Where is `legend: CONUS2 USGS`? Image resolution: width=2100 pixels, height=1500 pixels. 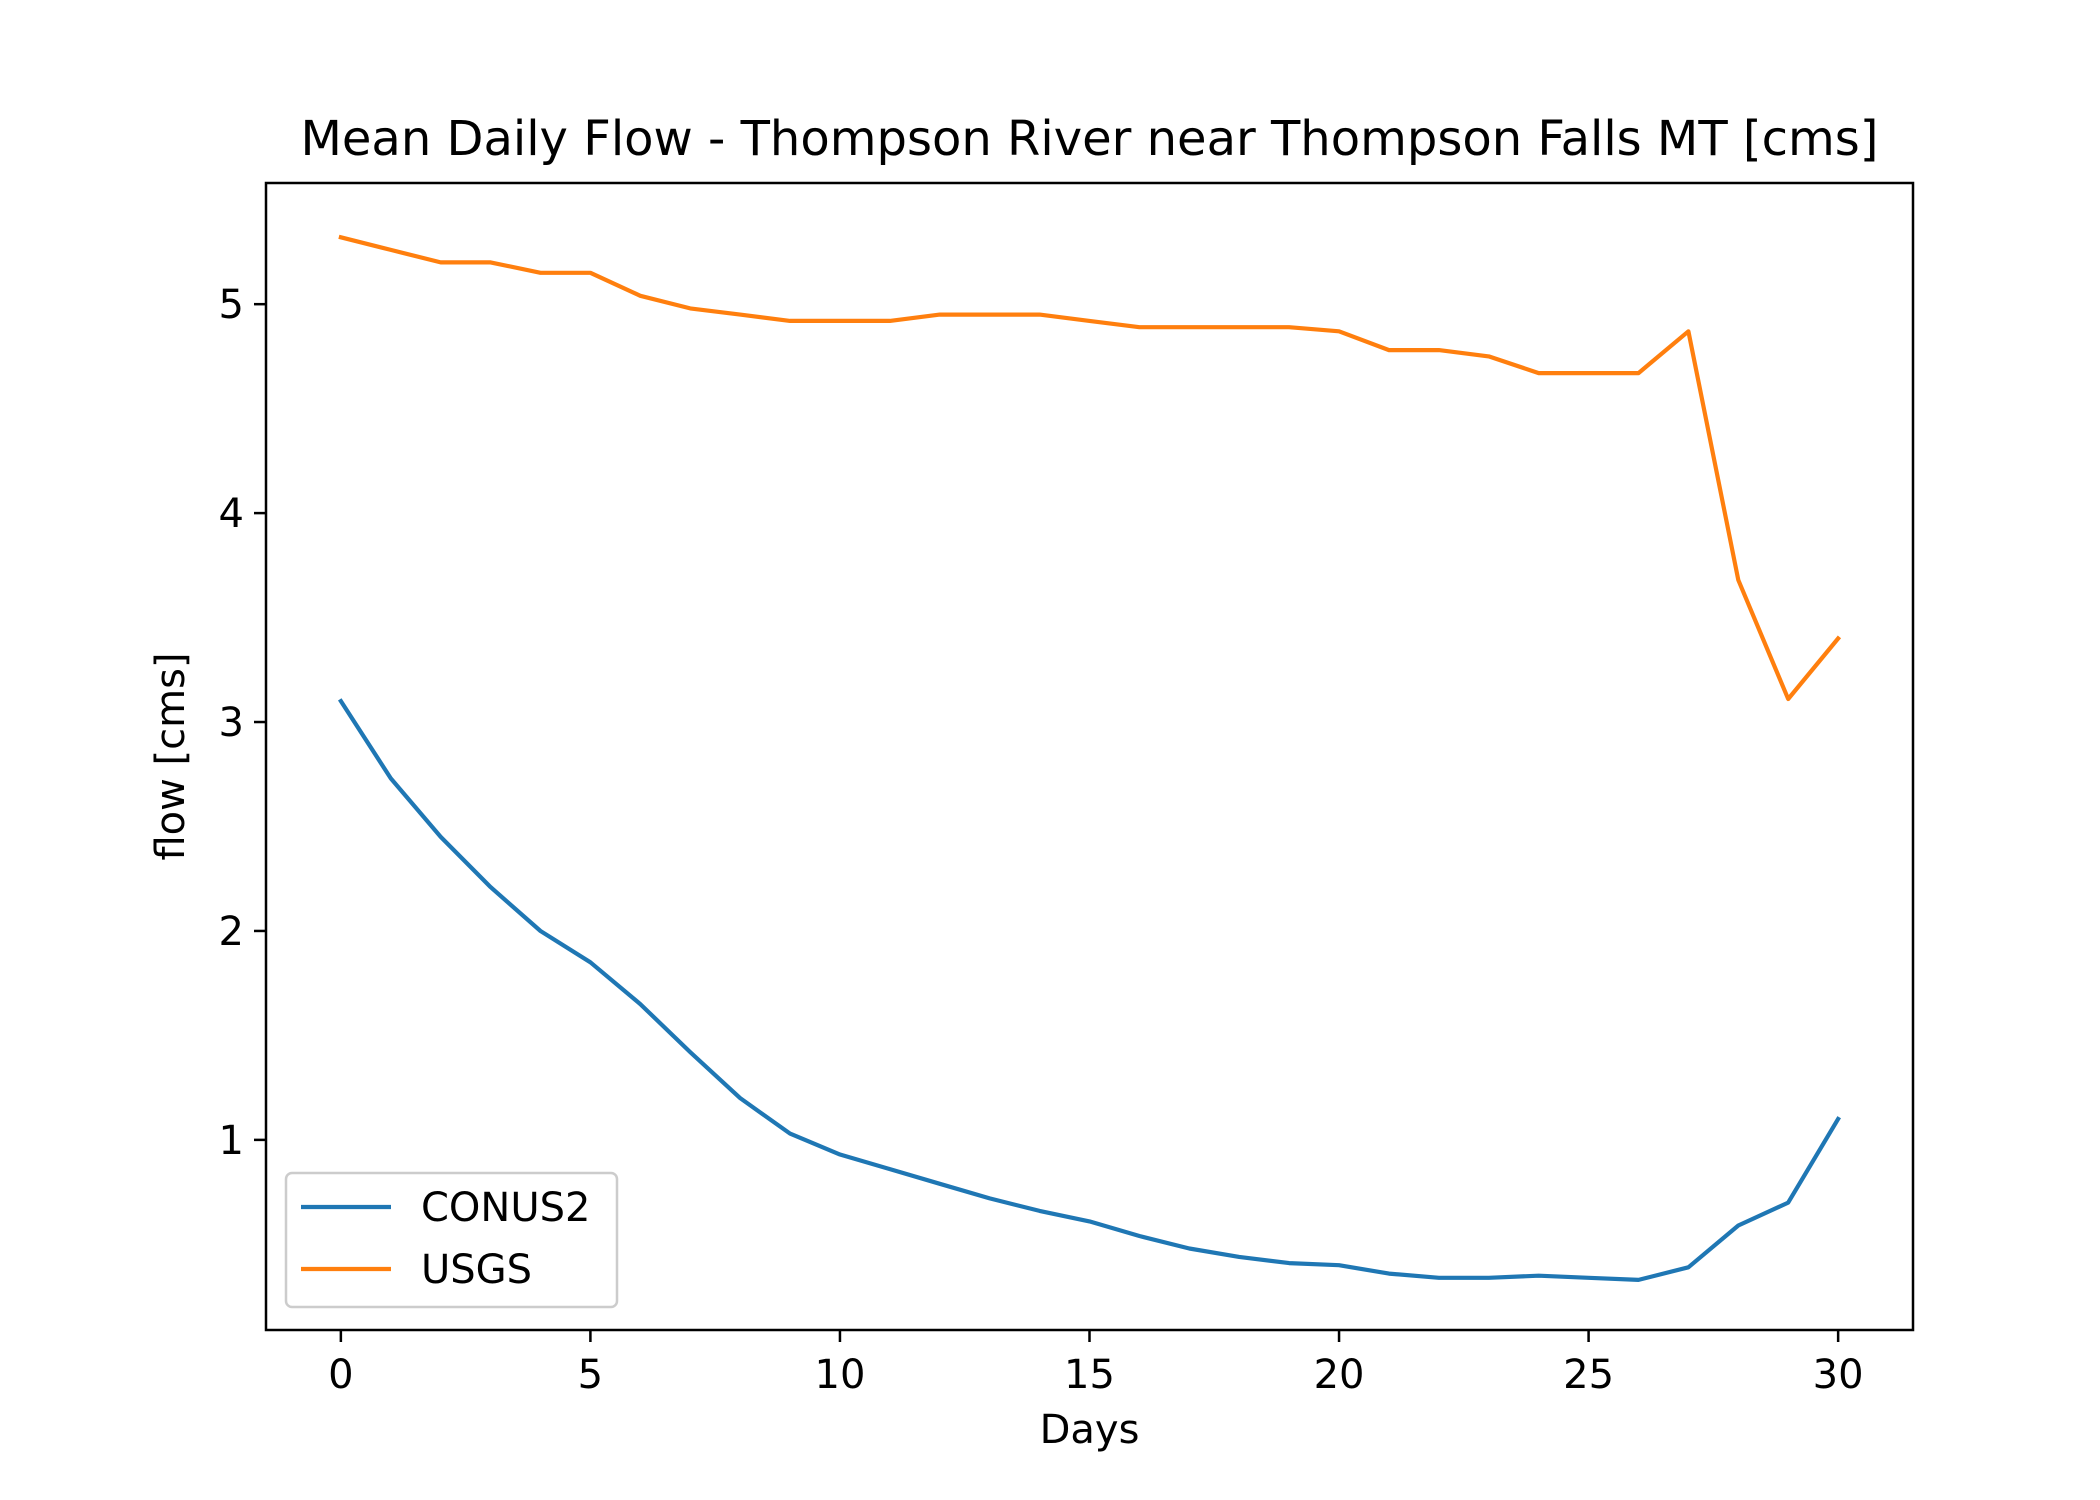
legend: CONUS2 USGS is located at coordinates (451, 1240).